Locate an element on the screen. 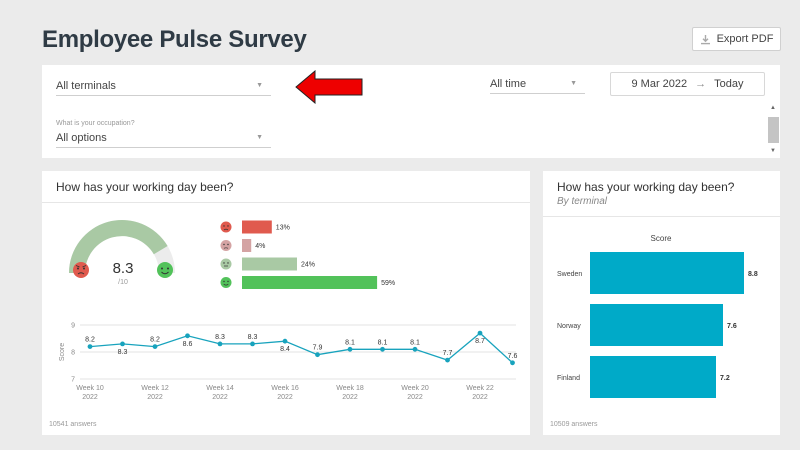 The height and width of the screenshot is (450, 800). time-period-select: All time ▼ is located at coordinates (537, 84).